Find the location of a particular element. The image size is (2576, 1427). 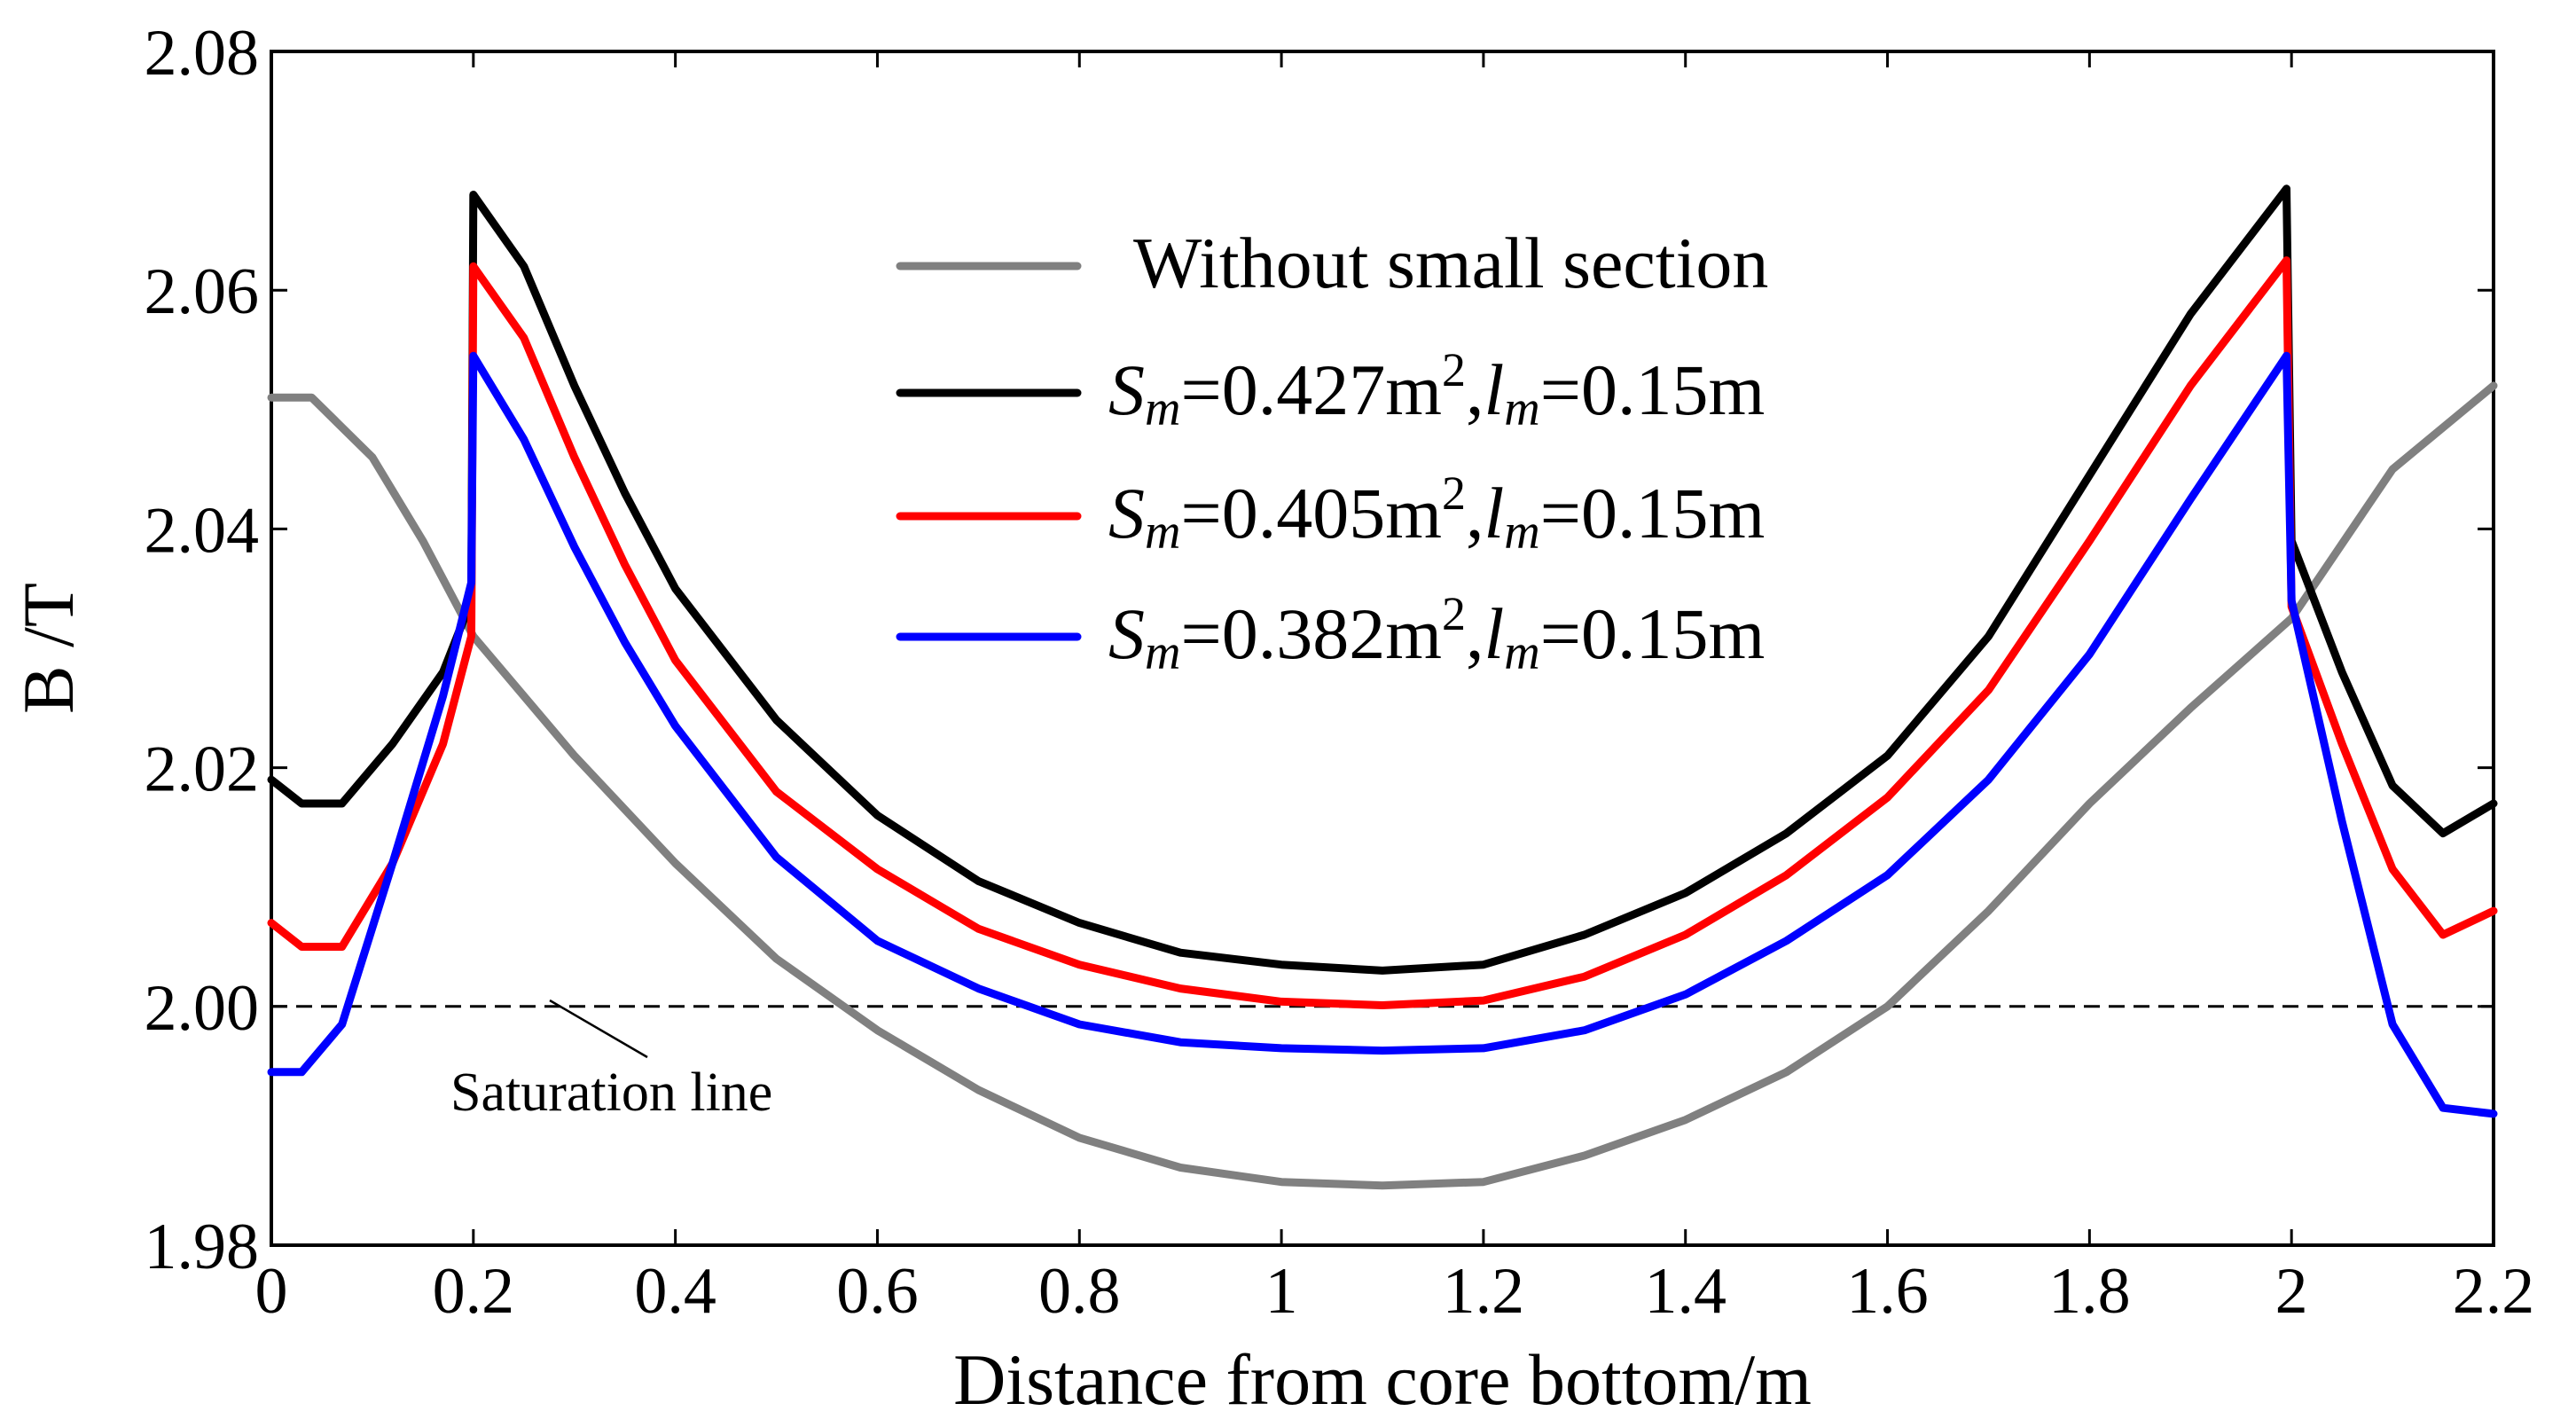

y-tick-label: 2.02 is located at coordinates (202, 770).